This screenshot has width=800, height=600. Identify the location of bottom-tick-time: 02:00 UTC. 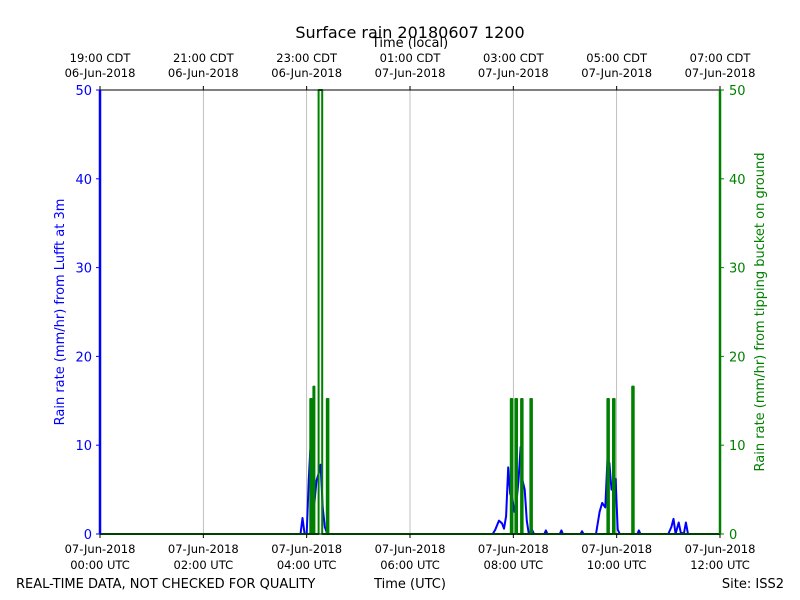
(204, 565).